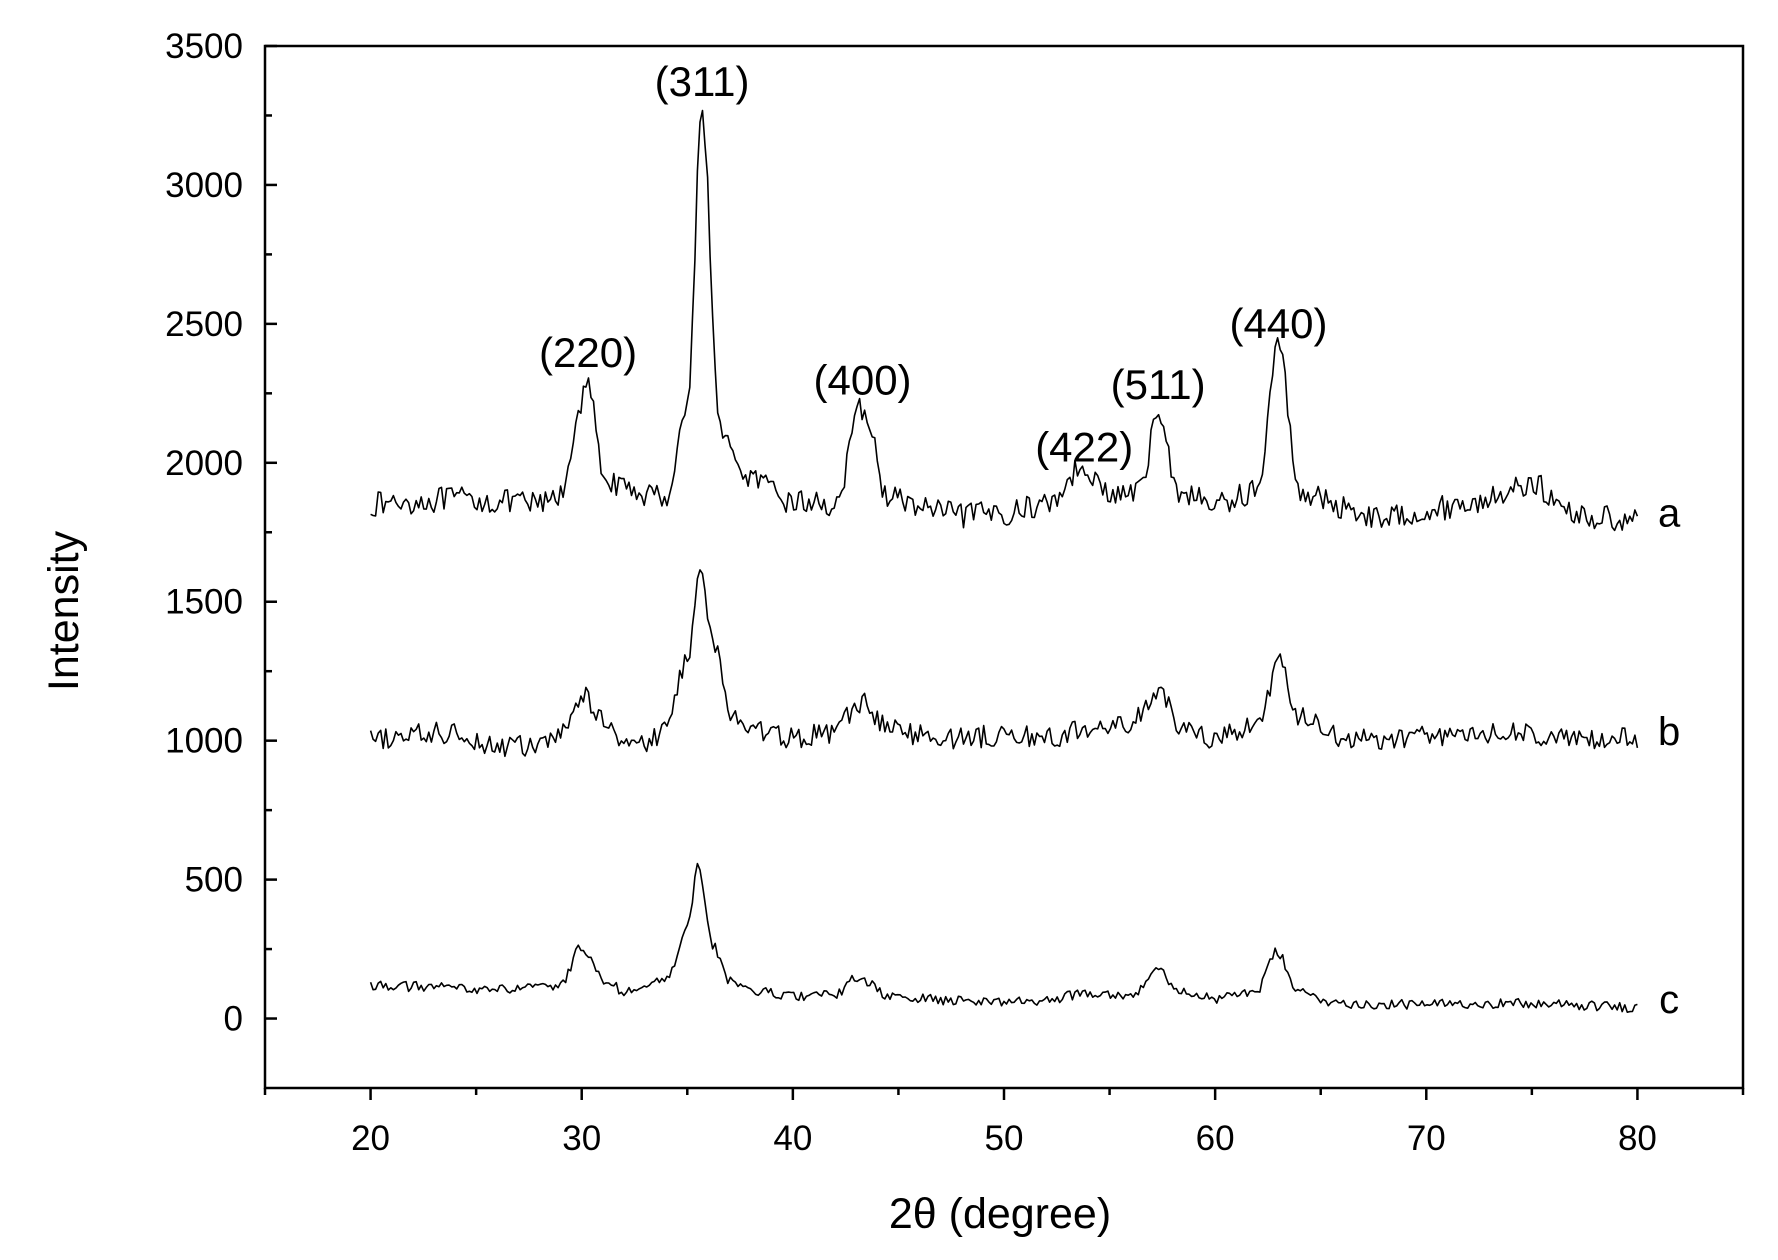 This screenshot has height=1260, width=1778. What do you see at coordinates (702, 81) in the screenshot?
I see `peak-label: (311)` at bounding box center [702, 81].